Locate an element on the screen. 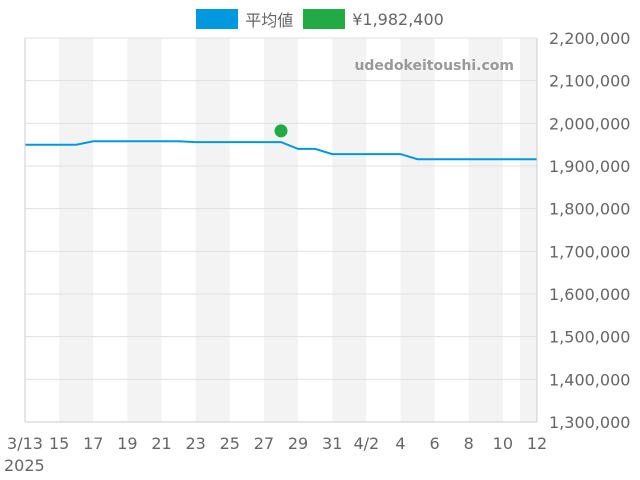 The height and width of the screenshot is (480, 640). x-tick-label: 4/2 is located at coordinates (366, 443).